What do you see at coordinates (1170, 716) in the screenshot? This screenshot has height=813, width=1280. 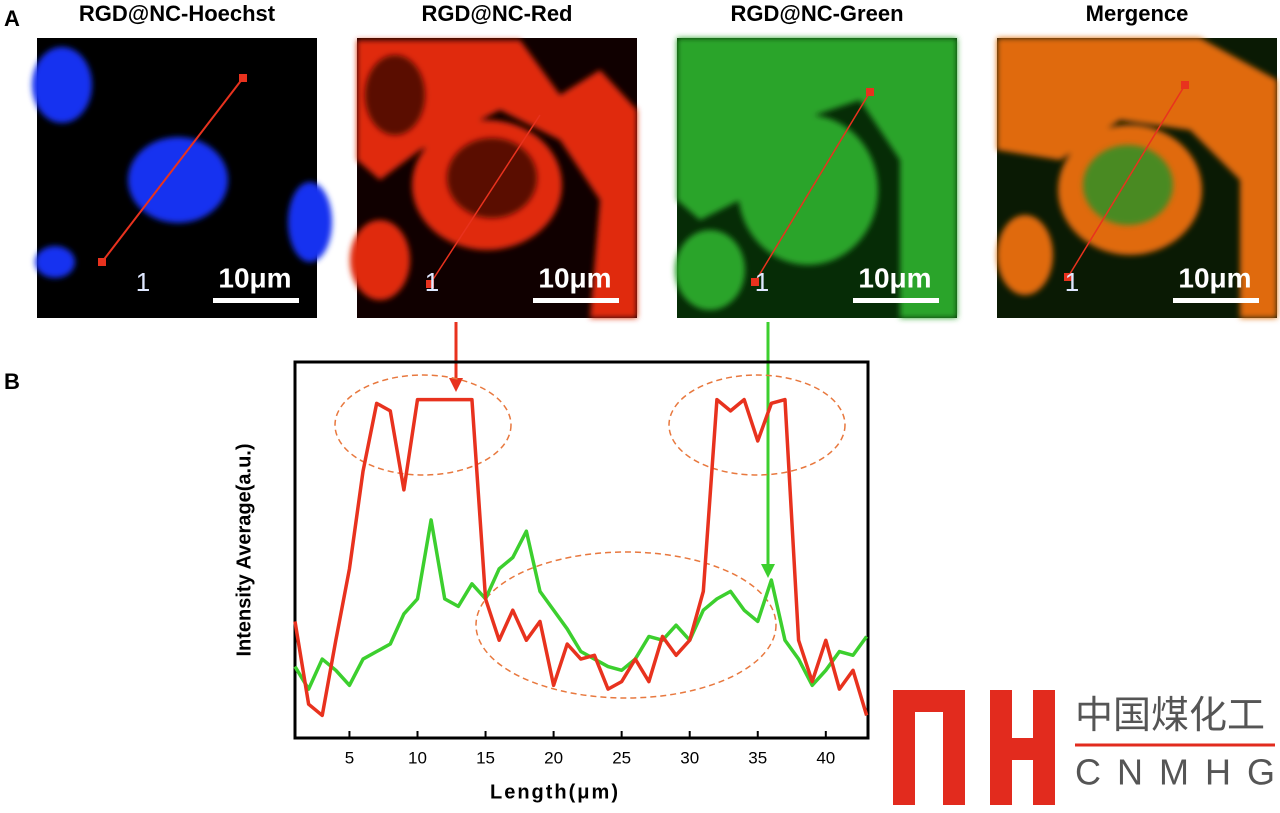 I see `logo-text: 中国煤化工` at bounding box center [1170, 716].